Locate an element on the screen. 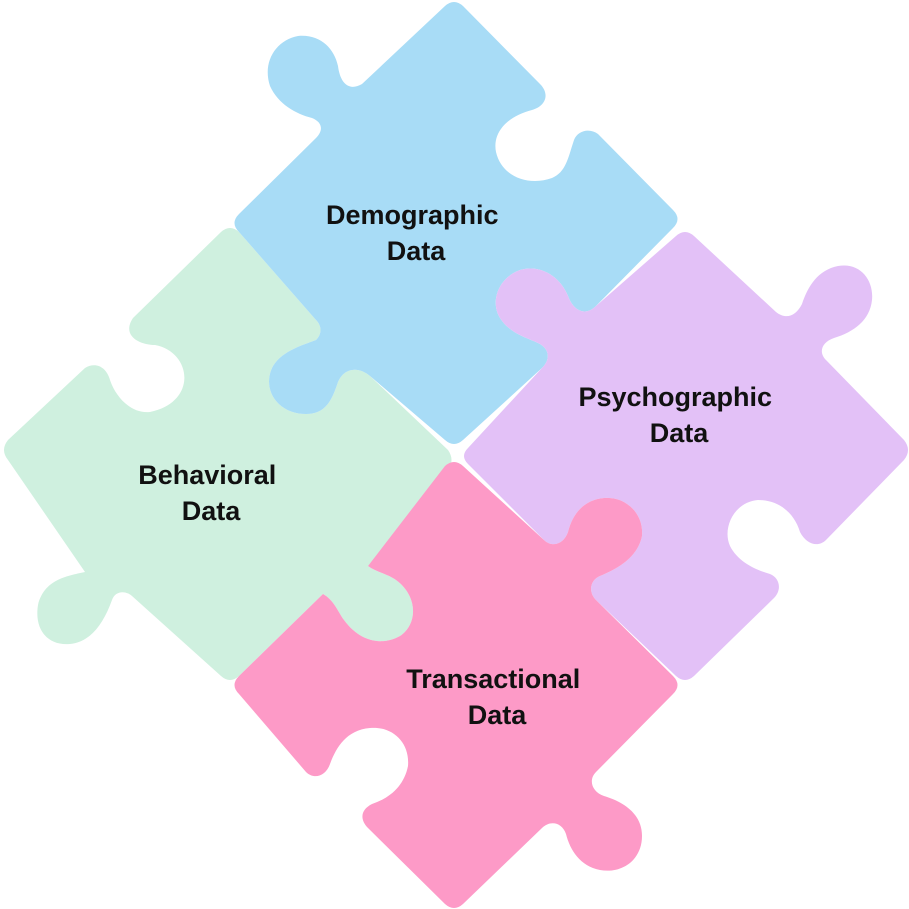 Image resolution: width=909 pixels, height=909 pixels. transactional-label: Transactional Data is located at coordinates (497, 697).